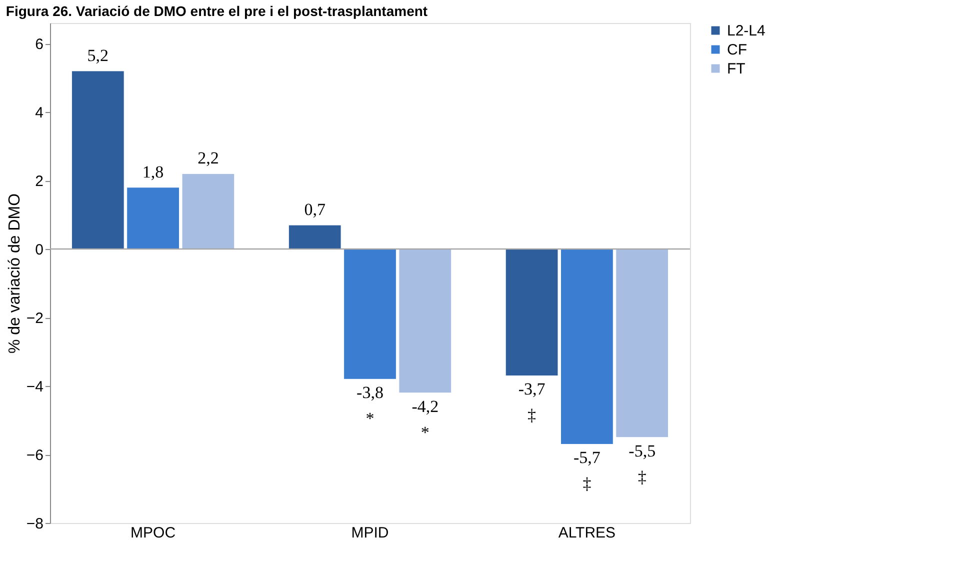 Image resolution: width=956 pixels, height=579 pixels. What do you see at coordinates (587, 471) in the screenshot?
I see `data-label: -5,7 ‡` at bounding box center [587, 471].